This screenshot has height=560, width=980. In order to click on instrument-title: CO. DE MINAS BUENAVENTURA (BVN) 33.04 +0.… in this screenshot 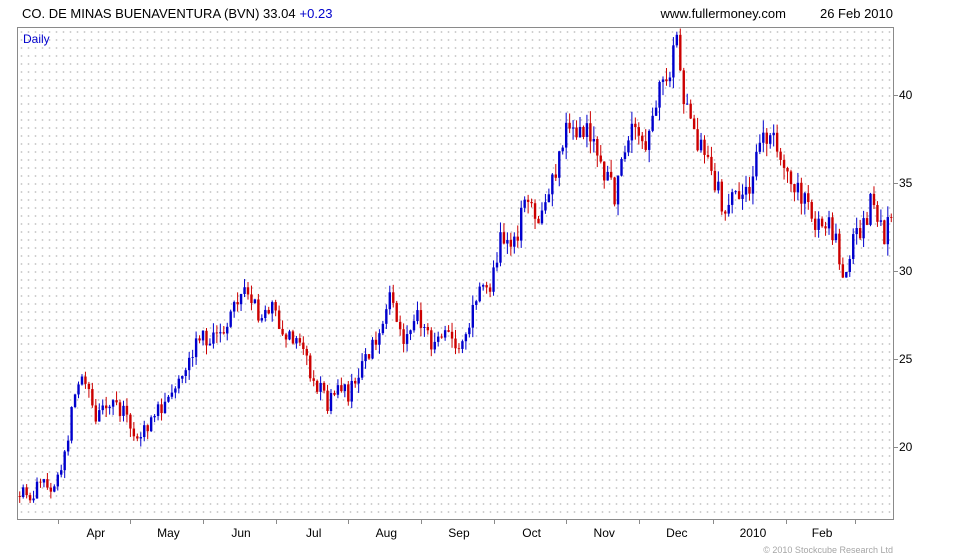, I will do `click(177, 13)`.